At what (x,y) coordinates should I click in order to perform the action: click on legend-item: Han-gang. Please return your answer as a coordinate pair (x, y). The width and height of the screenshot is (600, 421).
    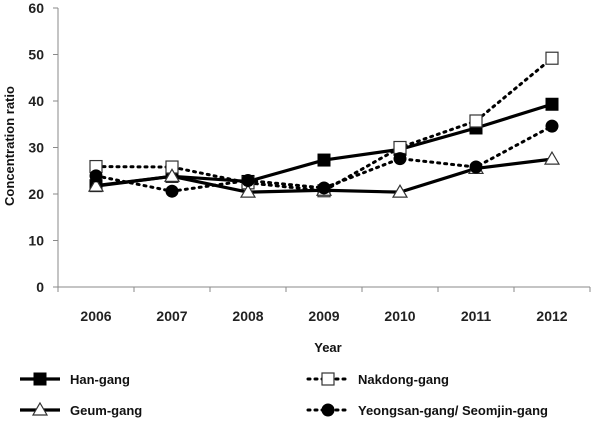
    Looking at the image, I should click on (75, 379).